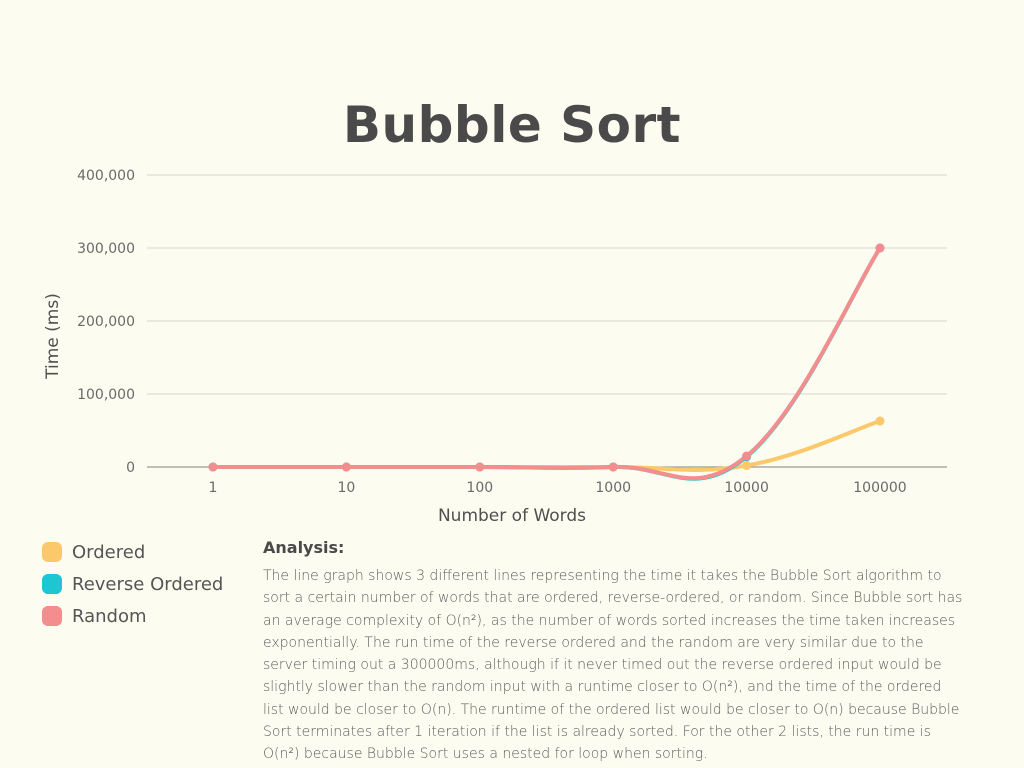 This screenshot has height=768, width=1024. I want to click on y-tick-label: 300,000, so click(106, 249).